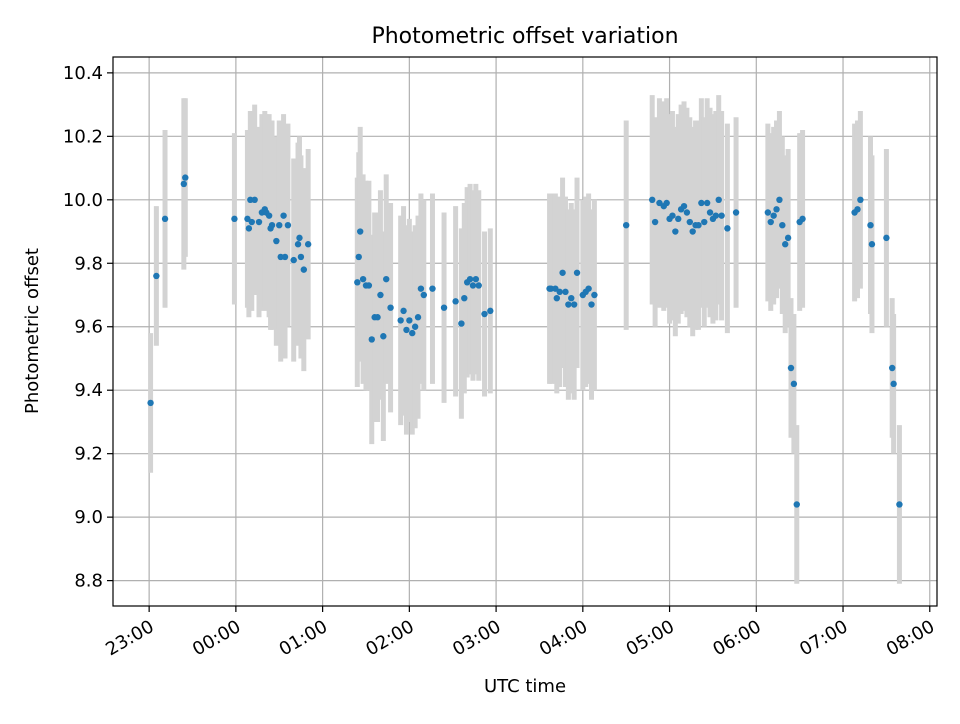 The width and height of the screenshot is (960, 724). Describe the element at coordinates (32, 331) in the screenshot. I see `y-axis-label: Photometric offset` at that location.